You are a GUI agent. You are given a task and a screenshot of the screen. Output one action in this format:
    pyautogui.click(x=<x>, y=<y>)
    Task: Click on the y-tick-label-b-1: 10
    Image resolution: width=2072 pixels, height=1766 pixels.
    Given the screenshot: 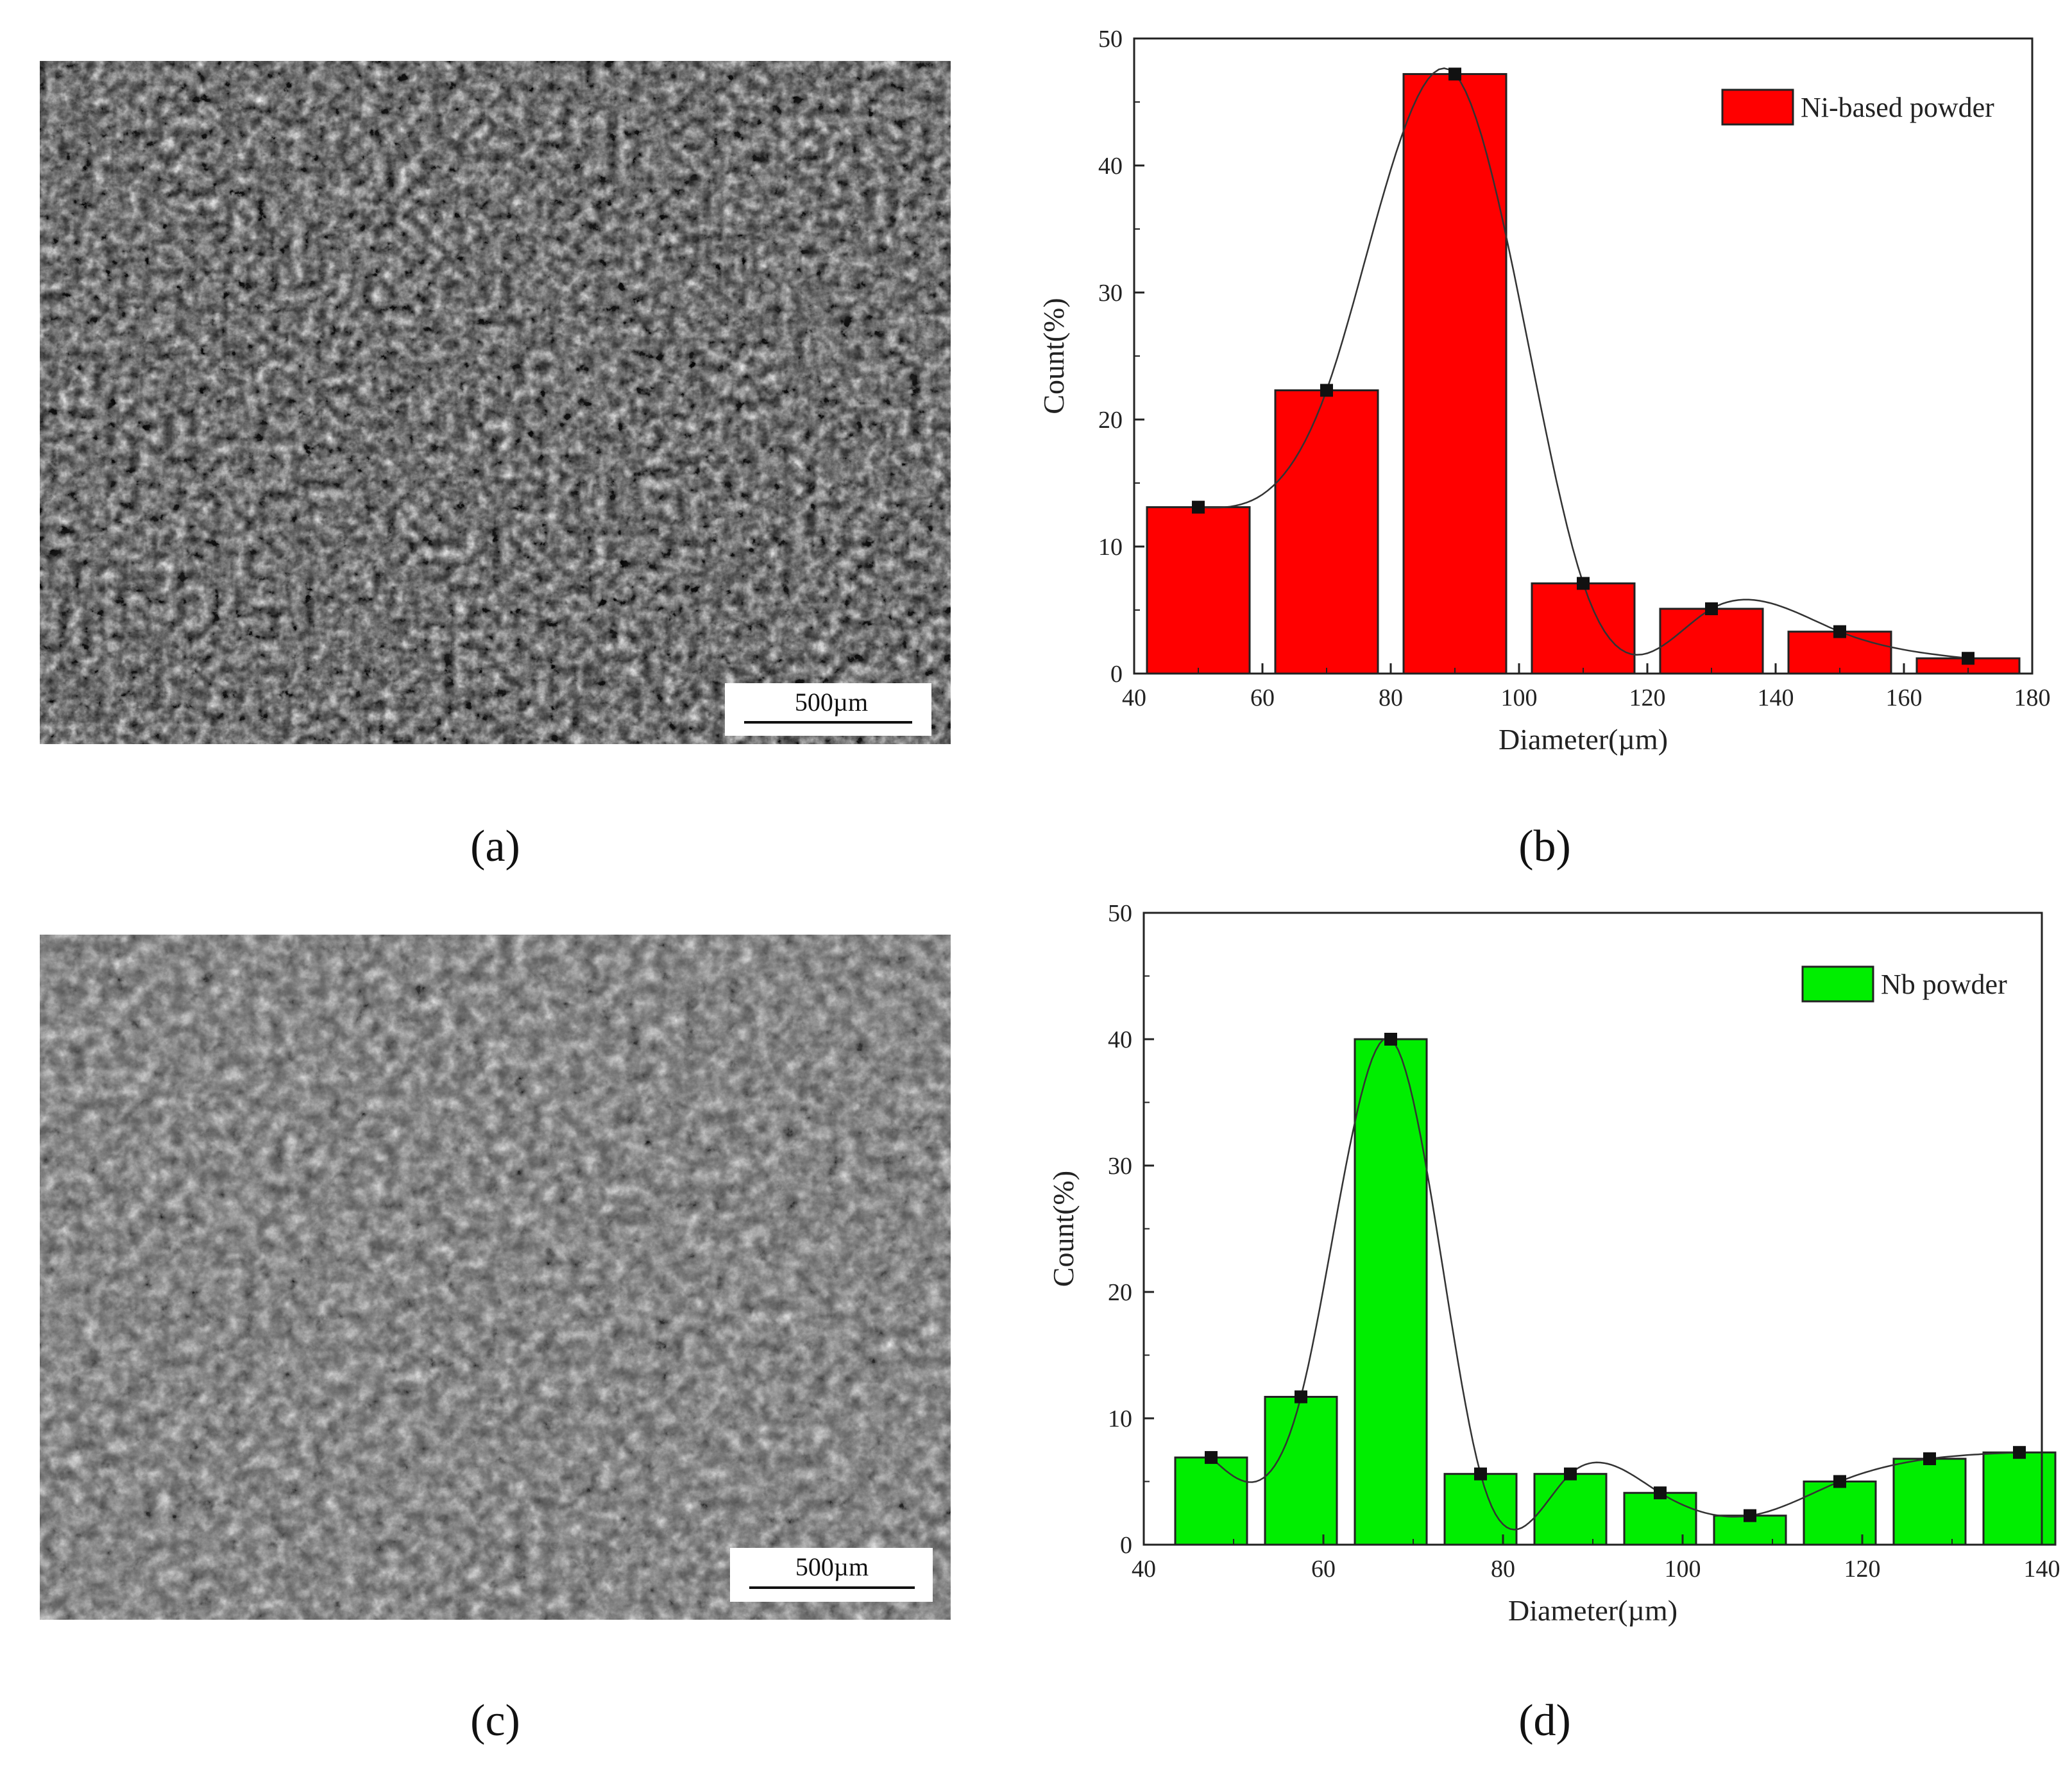 What is the action you would take?
    pyautogui.click(x=1110, y=547)
    